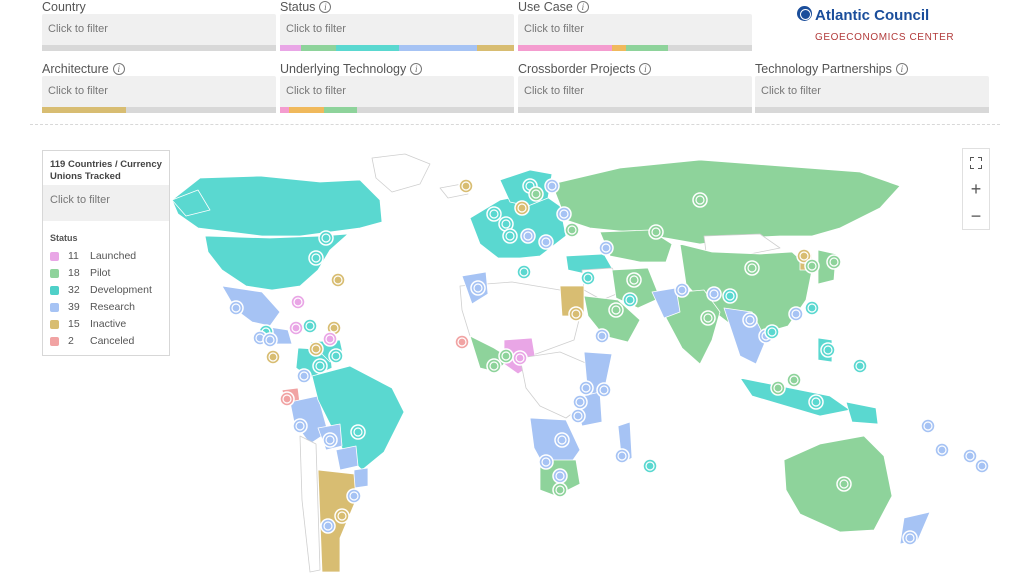 This screenshot has height=574, width=1024. Describe the element at coordinates (522, 208) in the screenshot. I see `marker-denmark` at that location.